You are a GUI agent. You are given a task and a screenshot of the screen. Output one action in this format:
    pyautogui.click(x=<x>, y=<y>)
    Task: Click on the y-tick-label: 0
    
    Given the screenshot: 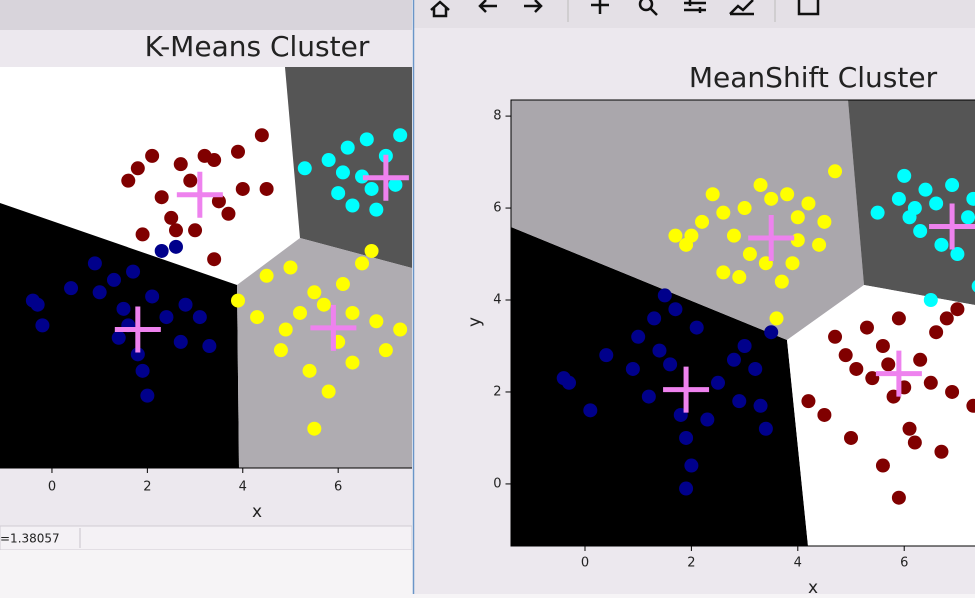 What is the action you would take?
    pyautogui.click(x=497, y=483)
    